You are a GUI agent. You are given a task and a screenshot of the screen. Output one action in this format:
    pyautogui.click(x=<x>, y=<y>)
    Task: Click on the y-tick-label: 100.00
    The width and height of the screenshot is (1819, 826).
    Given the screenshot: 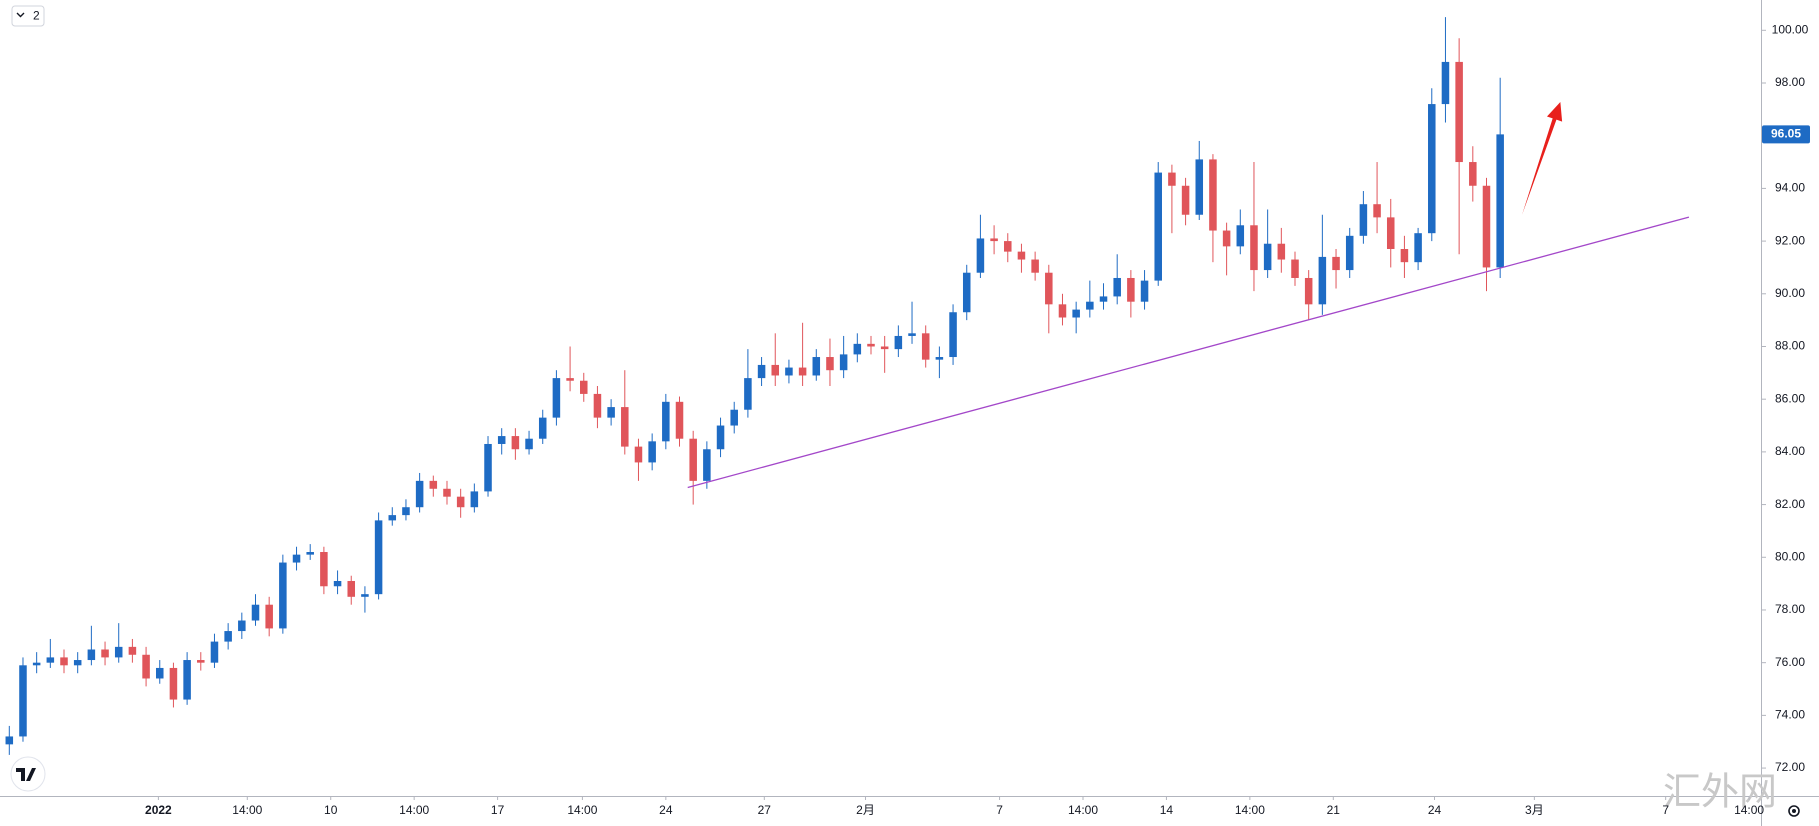 What is the action you would take?
    pyautogui.click(x=1790, y=29)
    